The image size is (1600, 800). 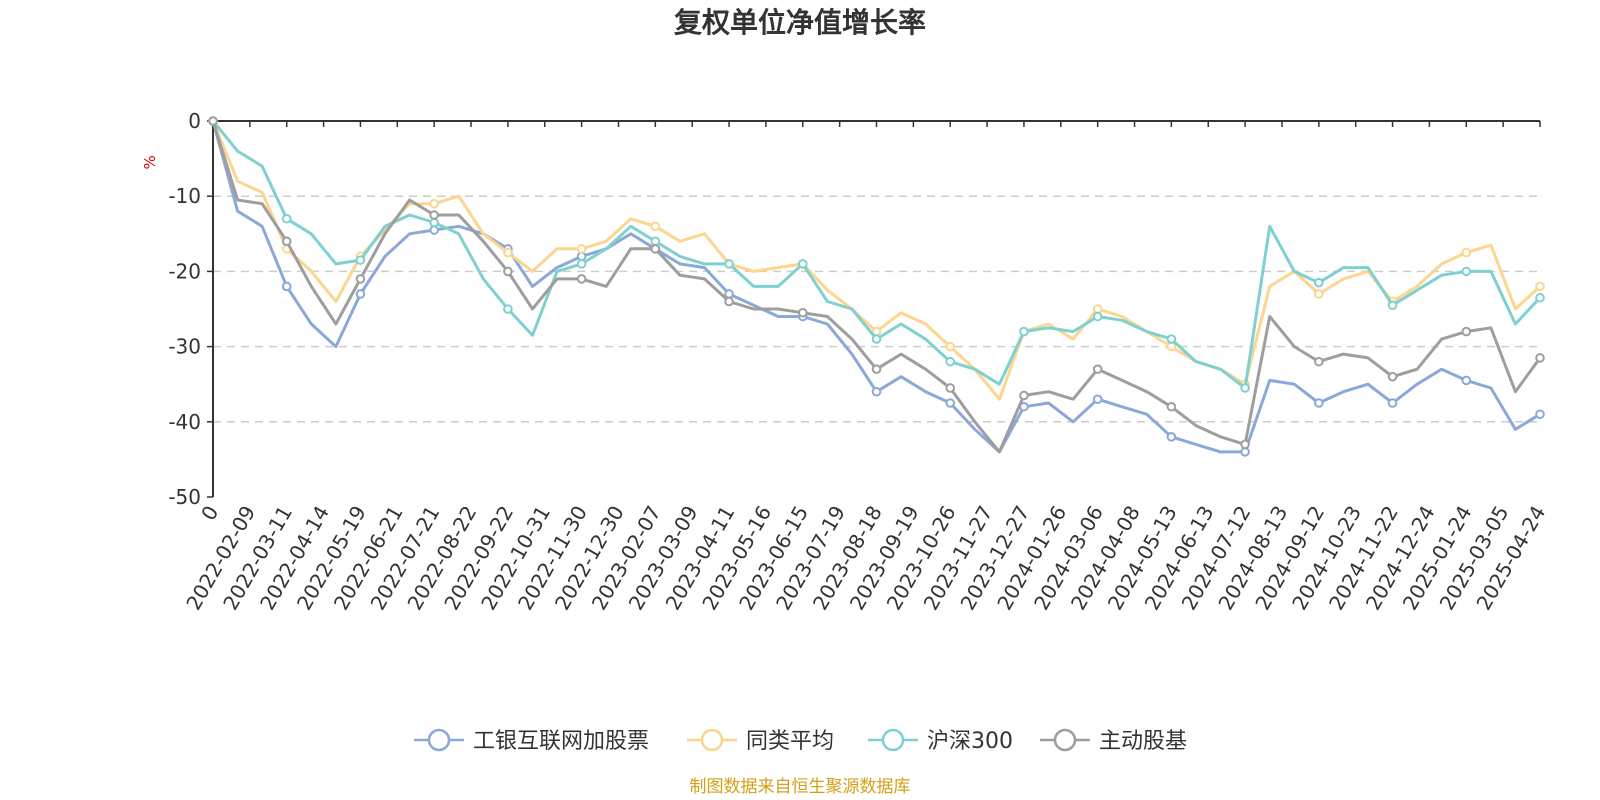 I want to click on legend-item-2: 同类平均, so click(x=760, y=741).